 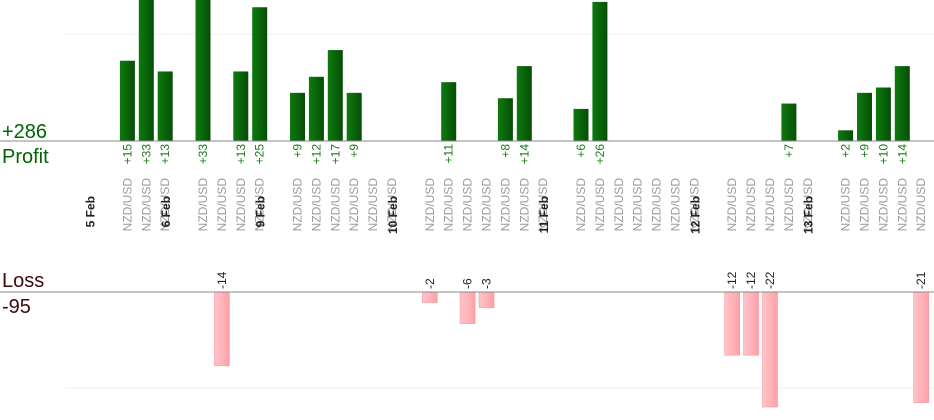 What do you see at coordinates (222, 280) in the screenshot?
I see `loss-value-label: -14` at bounding box center [222, 280].